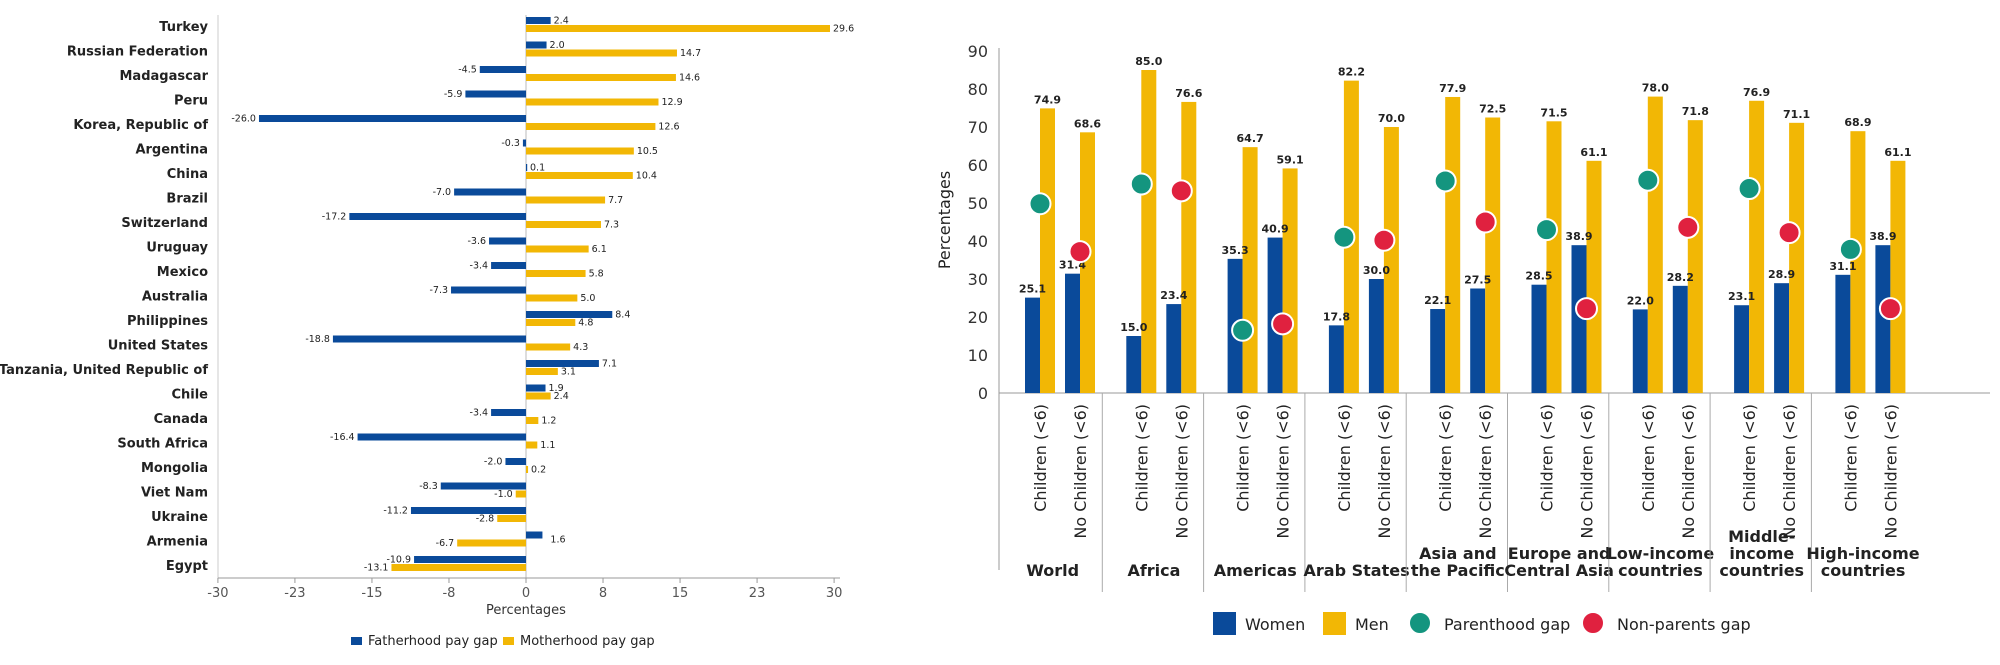 The image size is (2000, 665). Describe the element at coordinates (356, 641) in the screenshot. I see `legend-swatch-fatherhood` at that location.